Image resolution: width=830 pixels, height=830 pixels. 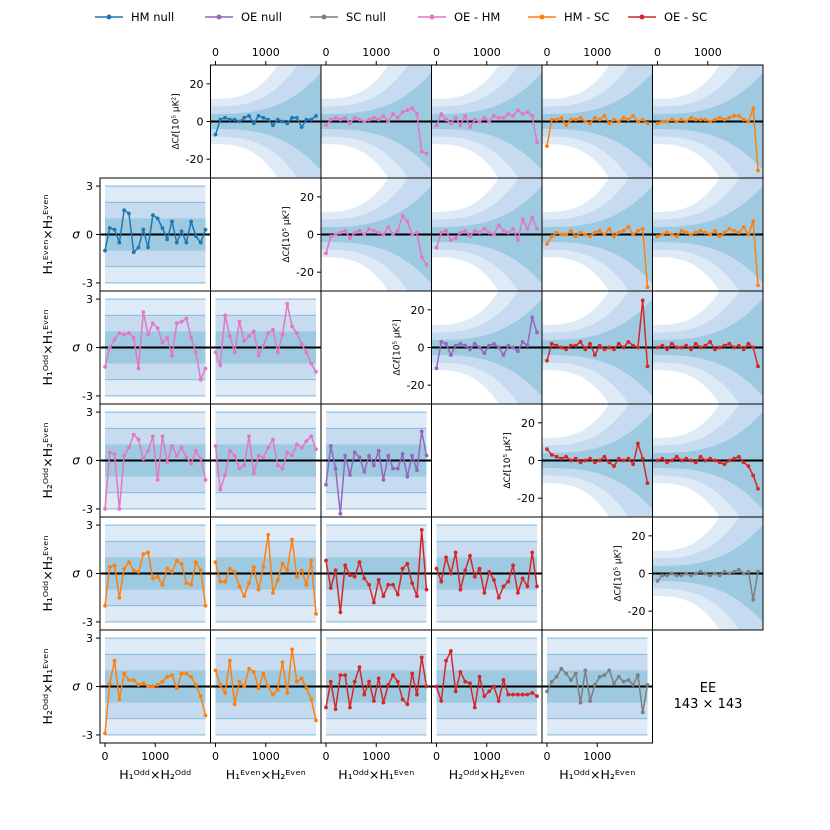 What do you see at coordinates (637, 611) in the screenshot?
I see `y-tick-label: -20` at bounding box center [637, 611].